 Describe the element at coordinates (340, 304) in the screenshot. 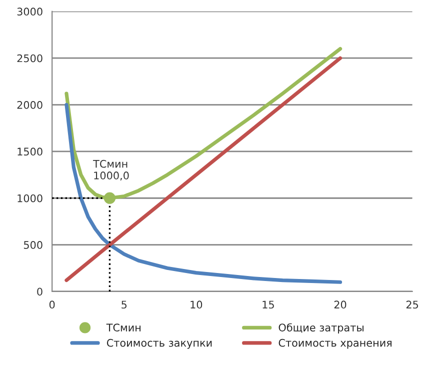

I see `x-tick-label: 20` at that location.